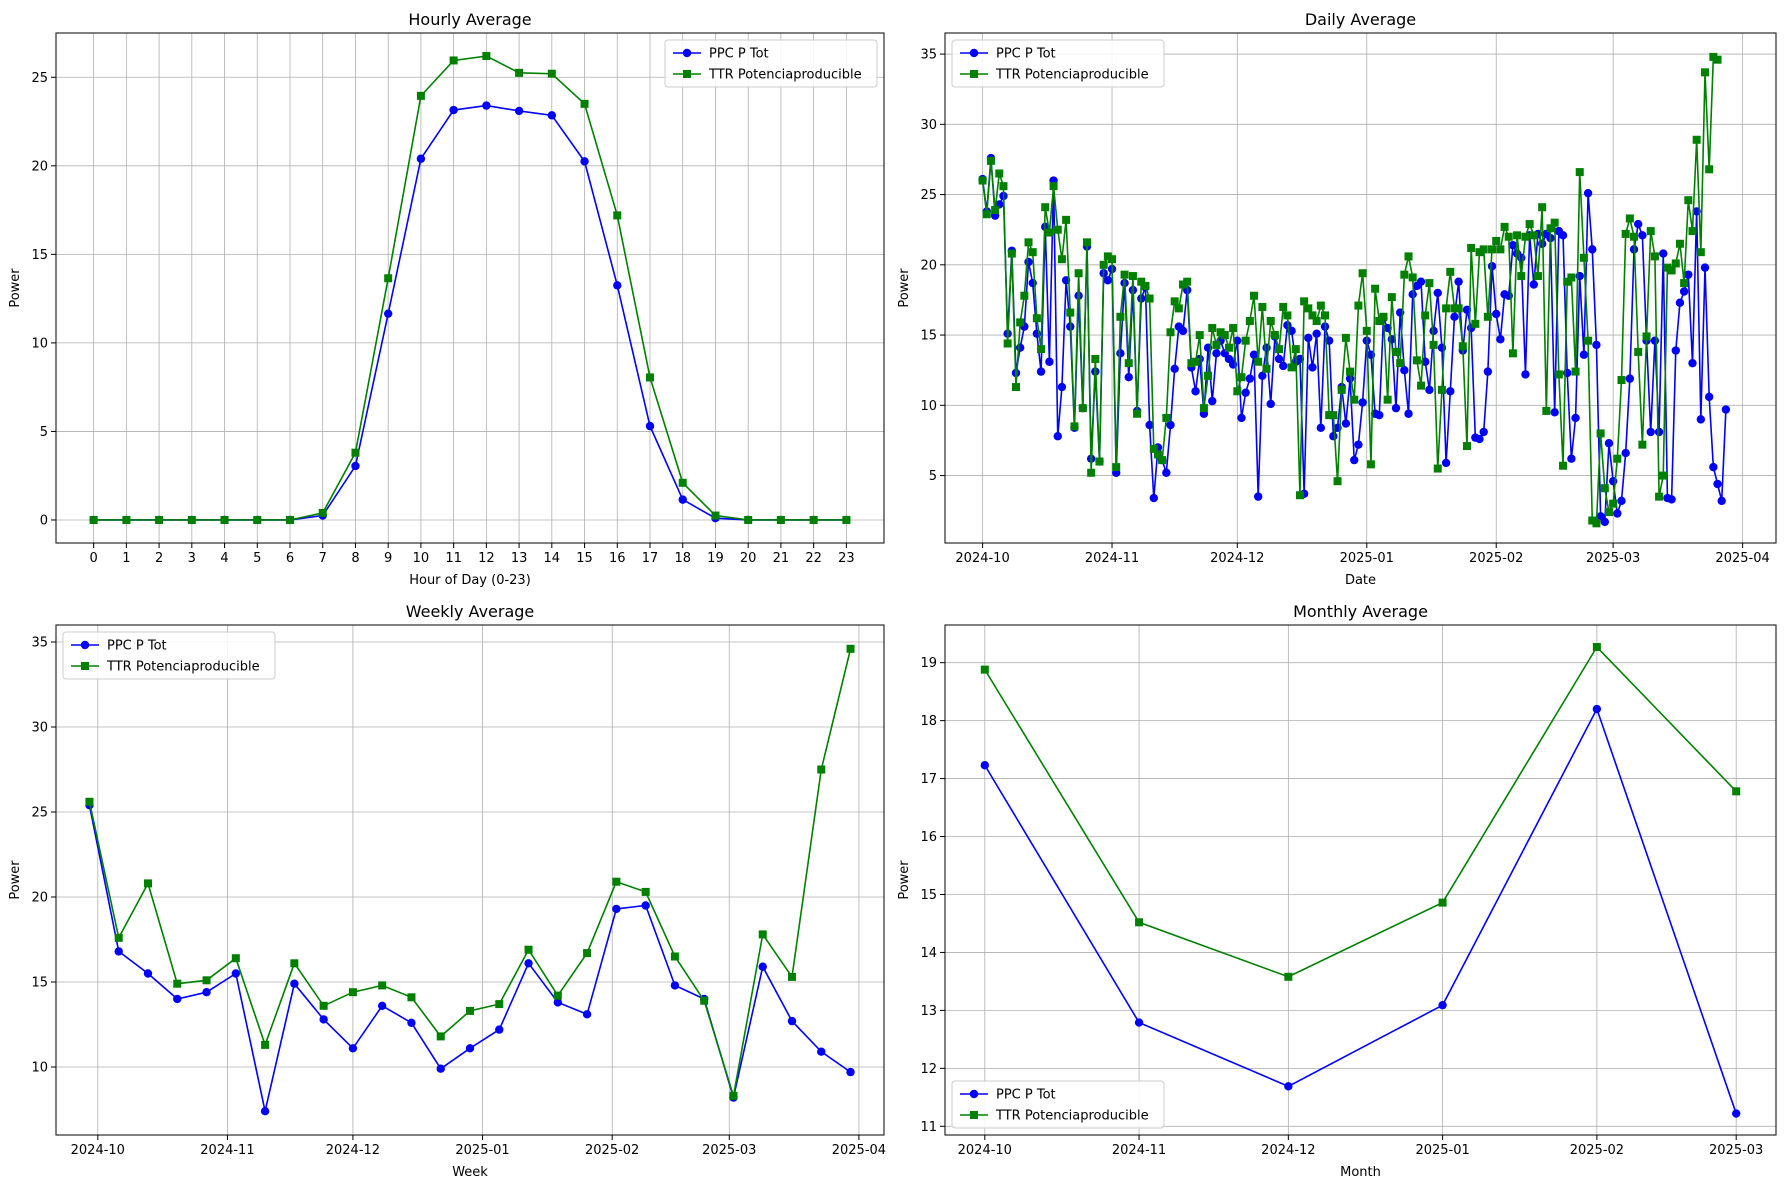 The width and height of the screenshot is (1786, 1189). I want to click on y-tick-label: 12, so click(928, 1069).